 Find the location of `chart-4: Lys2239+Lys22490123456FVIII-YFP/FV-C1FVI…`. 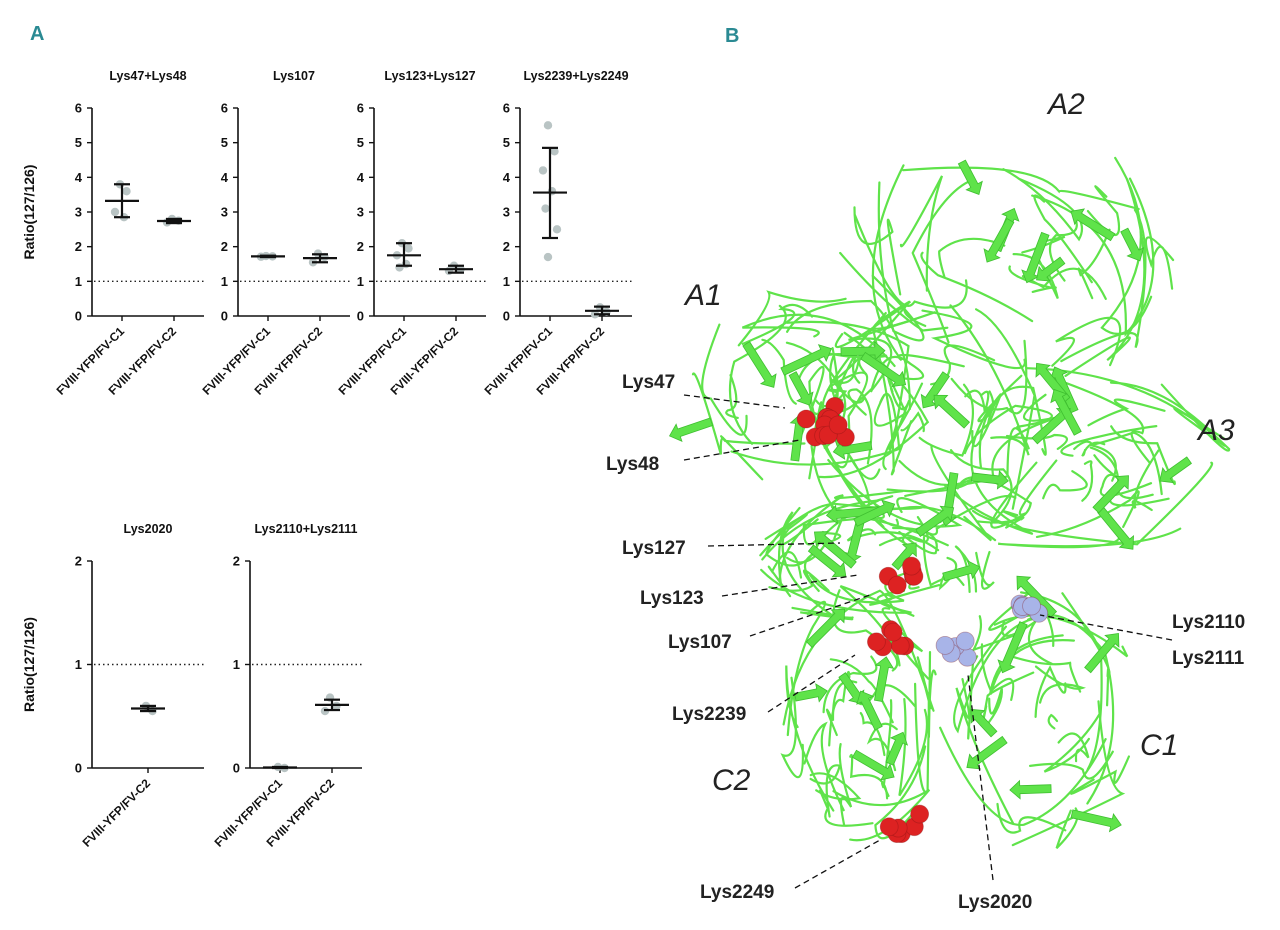

chart-4: Lys2239+Lys22490123456FVIII-YFP/FV-C1FVI… is located at coordinates (557, 233).